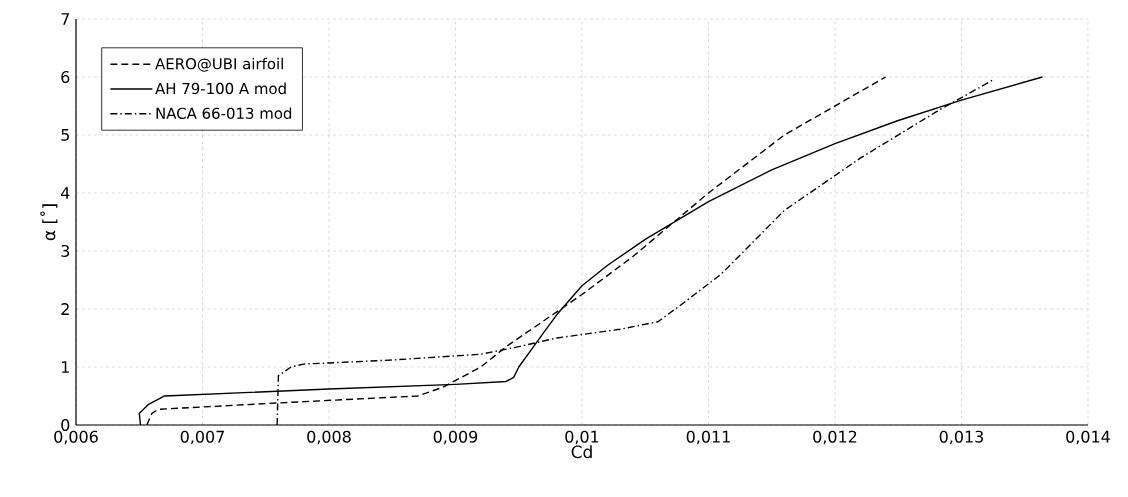 The width and height of the screenshot is (1128, 497). I want to click on legend-label: NACA 66-013 mod, so click(224, 113).